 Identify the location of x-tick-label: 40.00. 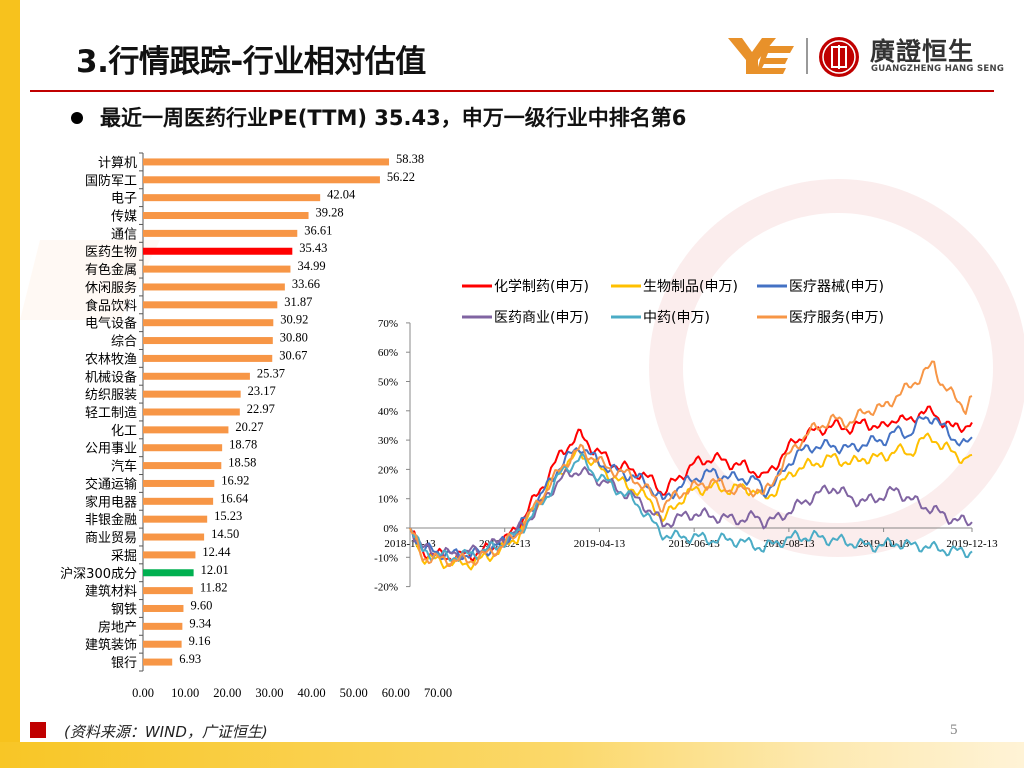
(312, 693).